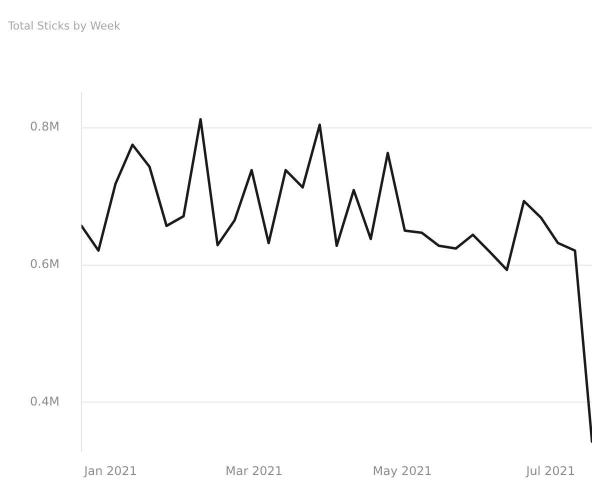 The height and width of the screenshot is (497, 598). What do you see at coordinates (402, 471) in the screenshot?
I see `x-tick-label: May 2021` at bounding box center [402, 471].